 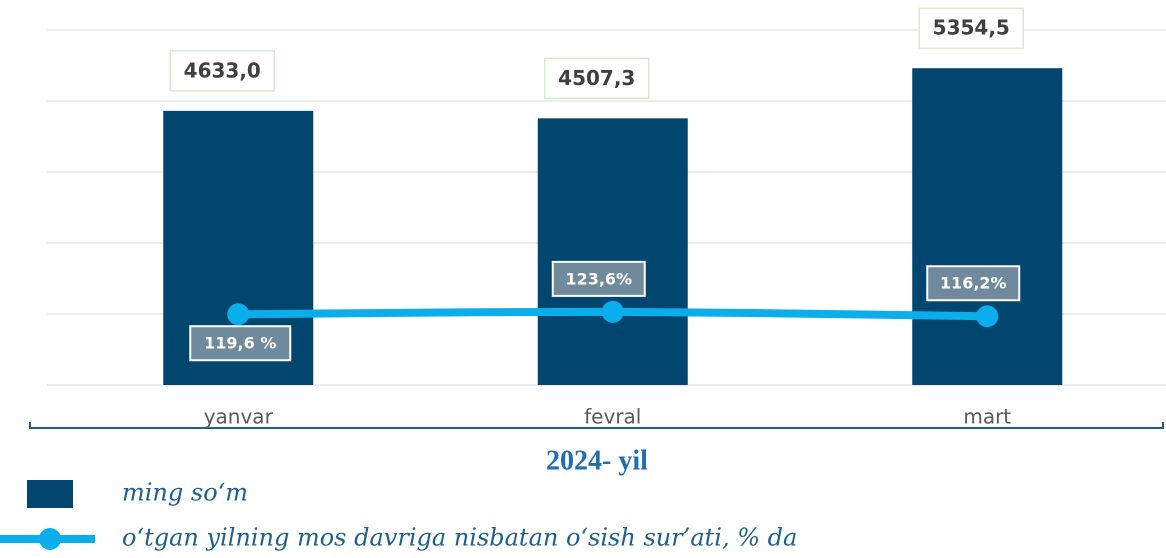 I want to click on x-axis-title: 2024- yil, so click(x=597, y=460).